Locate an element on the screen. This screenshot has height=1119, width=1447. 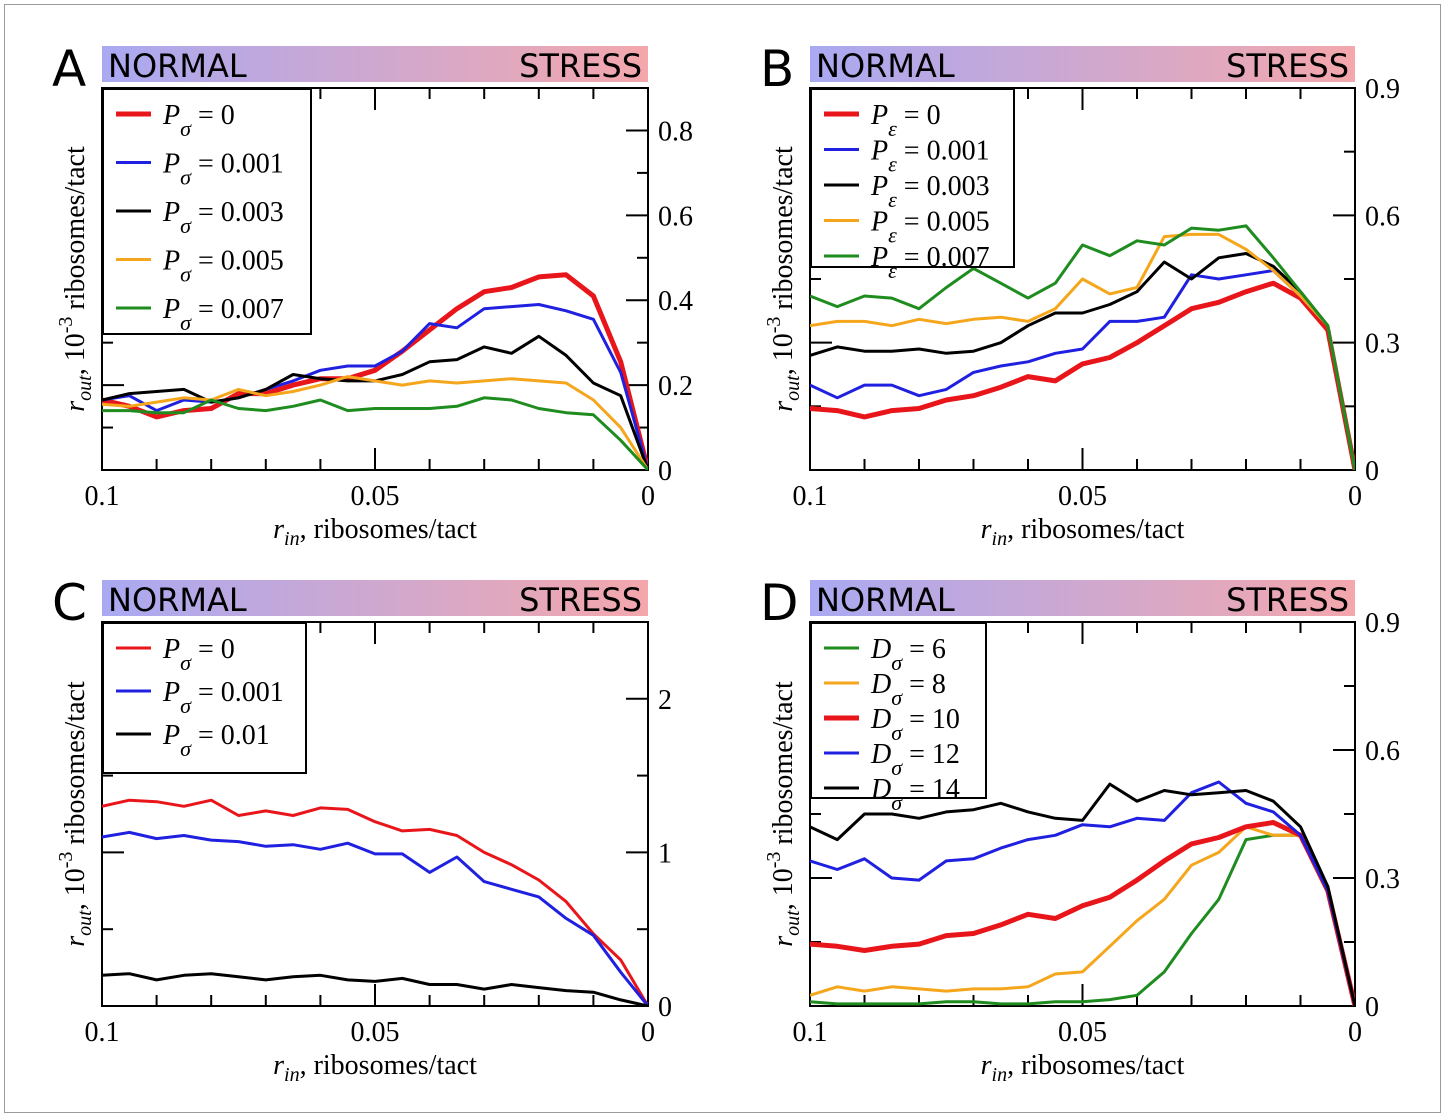
legend-entry: Pε = 0.001 is located at coordinates (930, 156).